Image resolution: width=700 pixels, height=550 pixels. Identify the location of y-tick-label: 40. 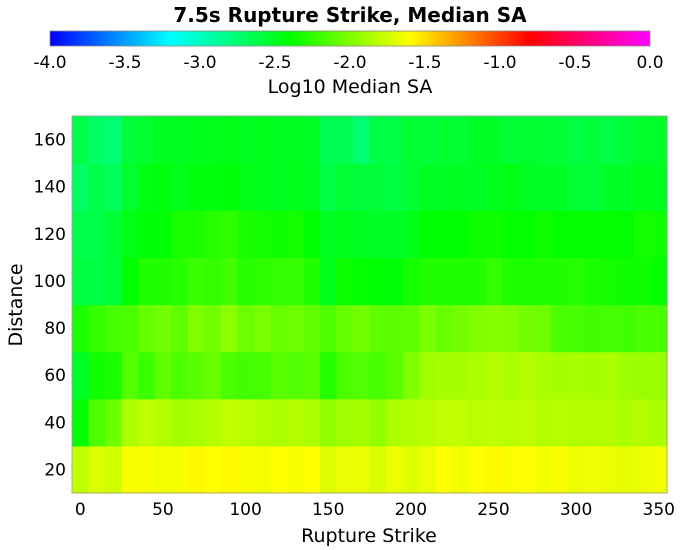
(55, 423).